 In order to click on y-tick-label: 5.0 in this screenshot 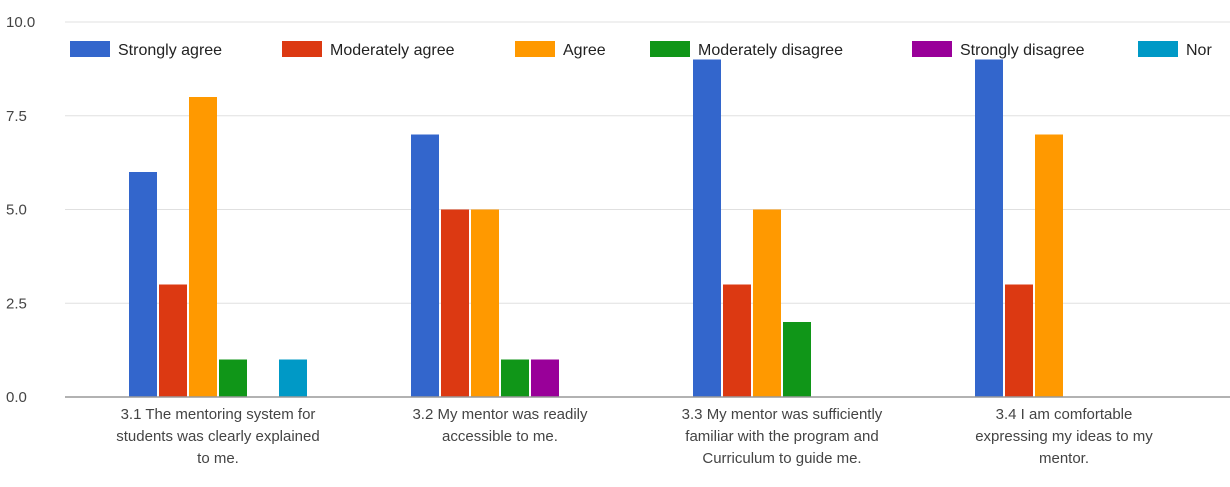, I will do `click(16, 210)`.